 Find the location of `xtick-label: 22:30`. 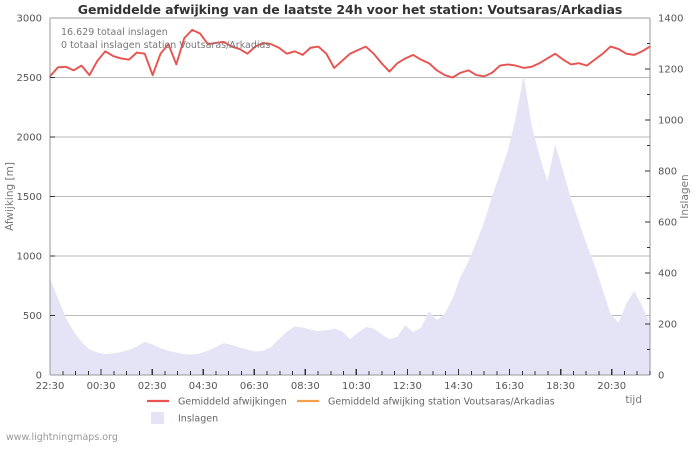

xtick-label: 22:30 is located at coordinates (50, 386).